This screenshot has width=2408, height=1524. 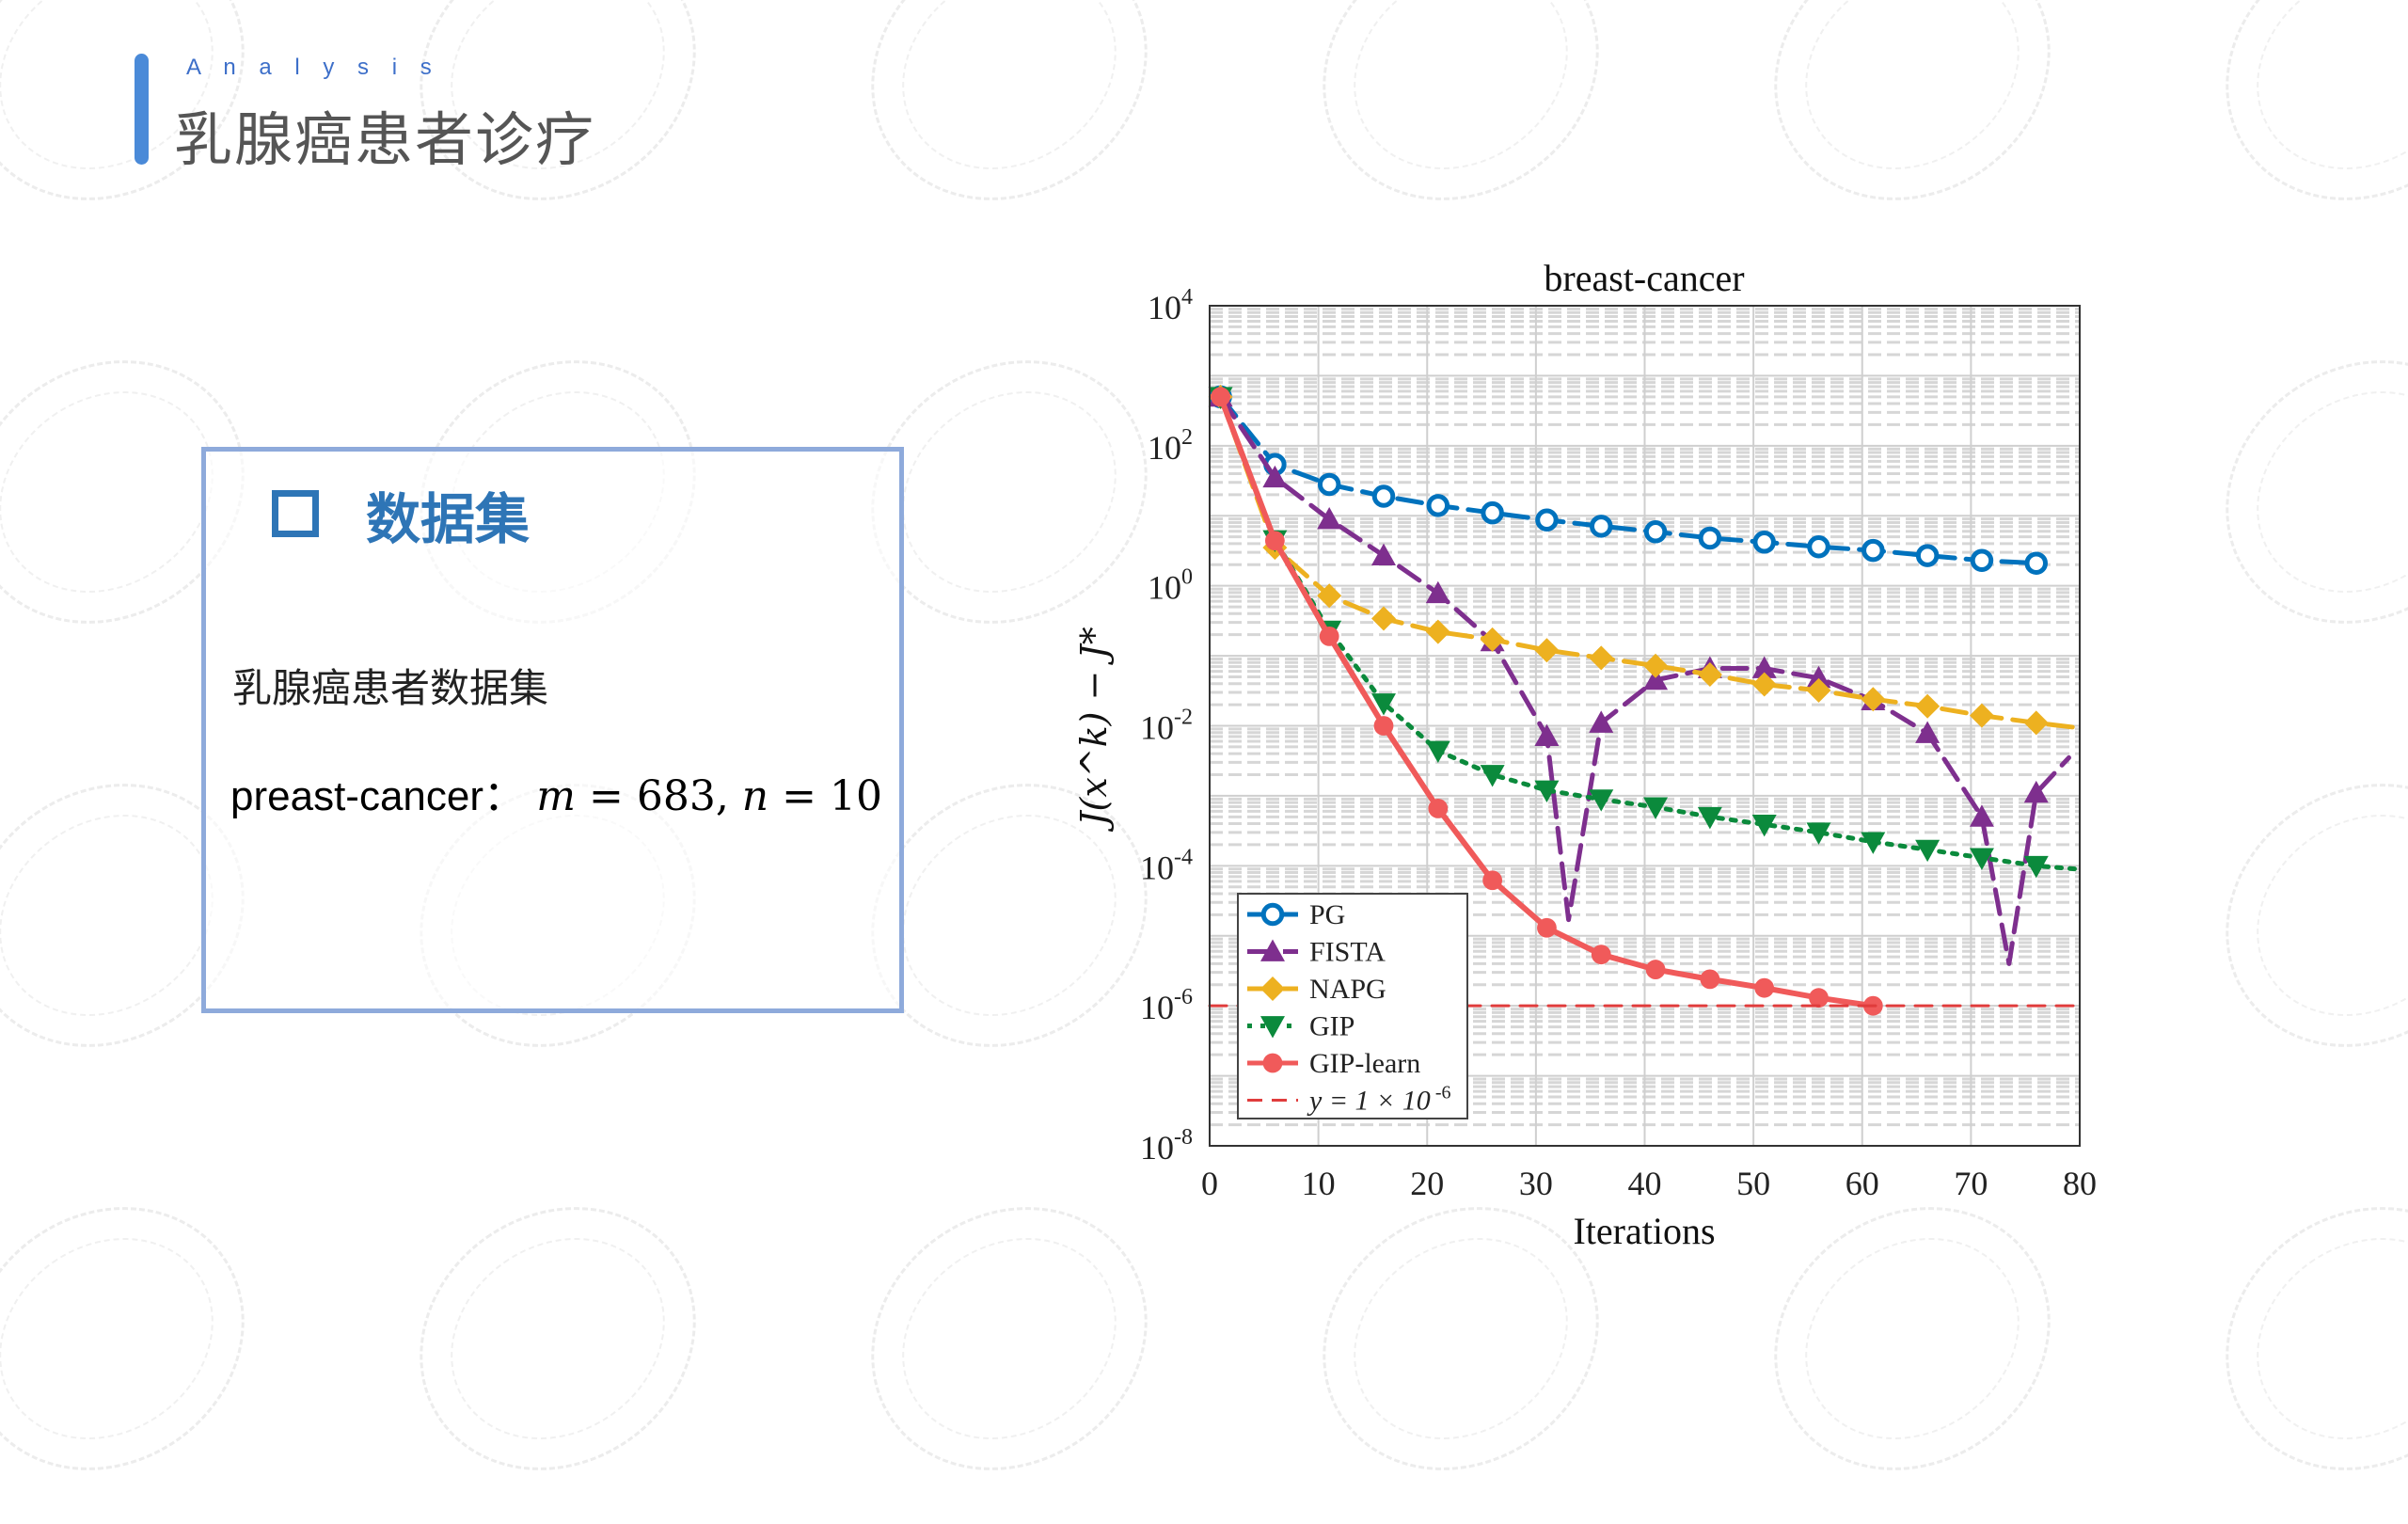 I want to click on y-tick-label: 10⁰, so click(x=1171, y=586).